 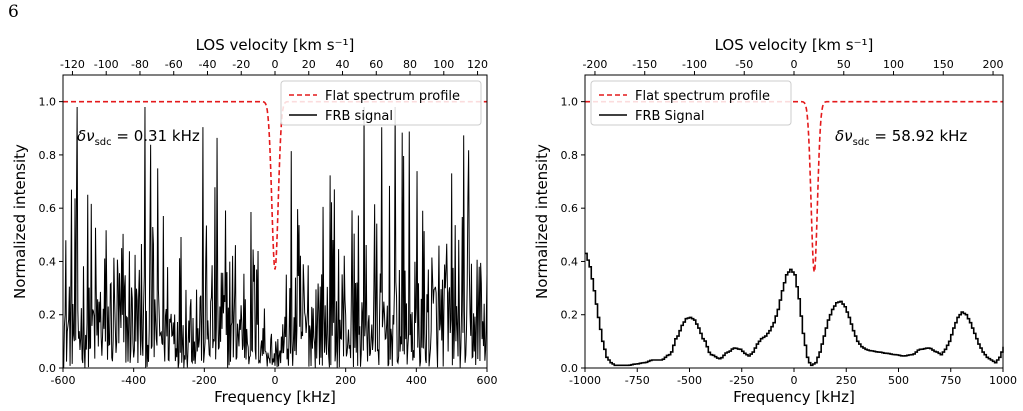 I want to click on x-tick-label: 600, so click(x=487, y=380).